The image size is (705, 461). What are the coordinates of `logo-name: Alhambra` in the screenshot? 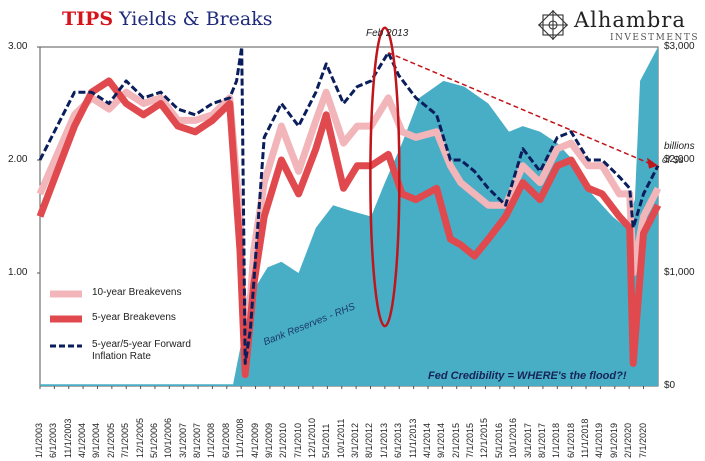 It's located at (630, 20).